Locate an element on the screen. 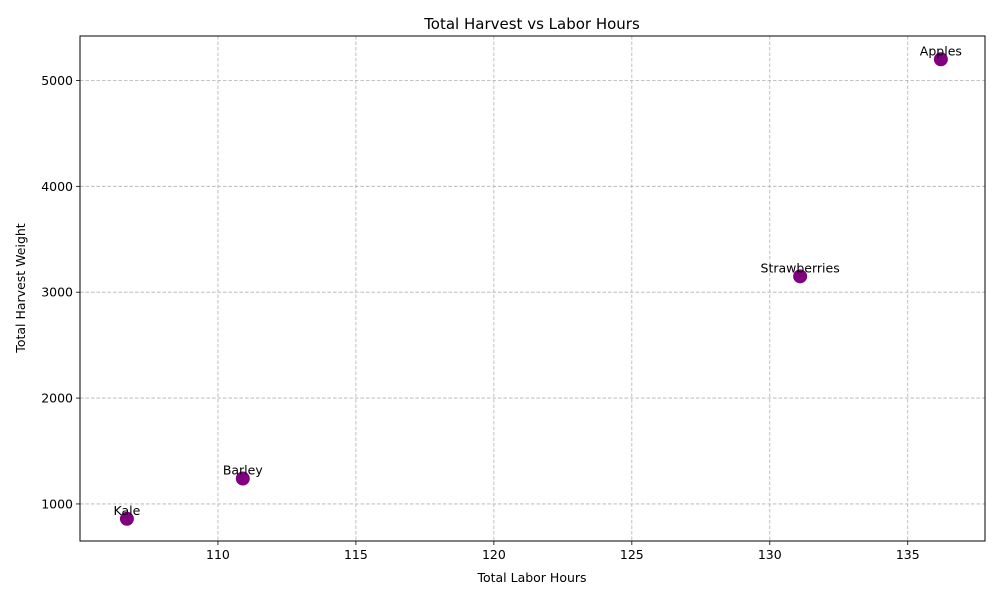 This screenshot has height=600, width=1000. data-point-barley is located at coordinates (242, 478).